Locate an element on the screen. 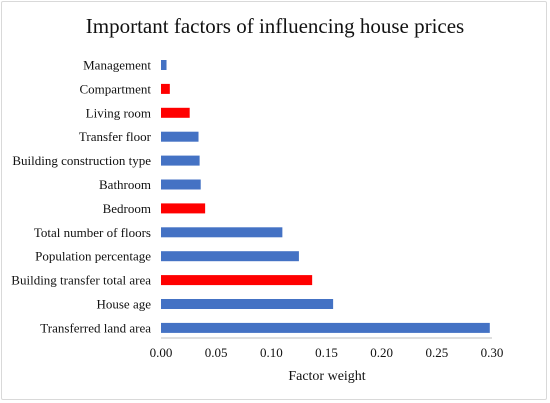 This screenshot has width=550, height=403. bar-compartment is located at coordinates (165, 88).